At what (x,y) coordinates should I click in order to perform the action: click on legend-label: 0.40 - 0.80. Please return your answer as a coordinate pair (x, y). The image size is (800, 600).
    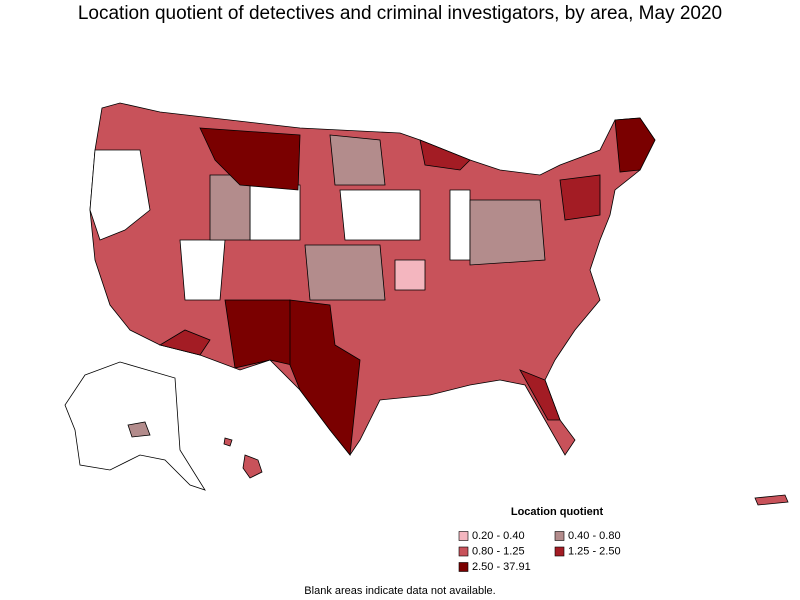
    Looking at the image, I should click on (594, 536).